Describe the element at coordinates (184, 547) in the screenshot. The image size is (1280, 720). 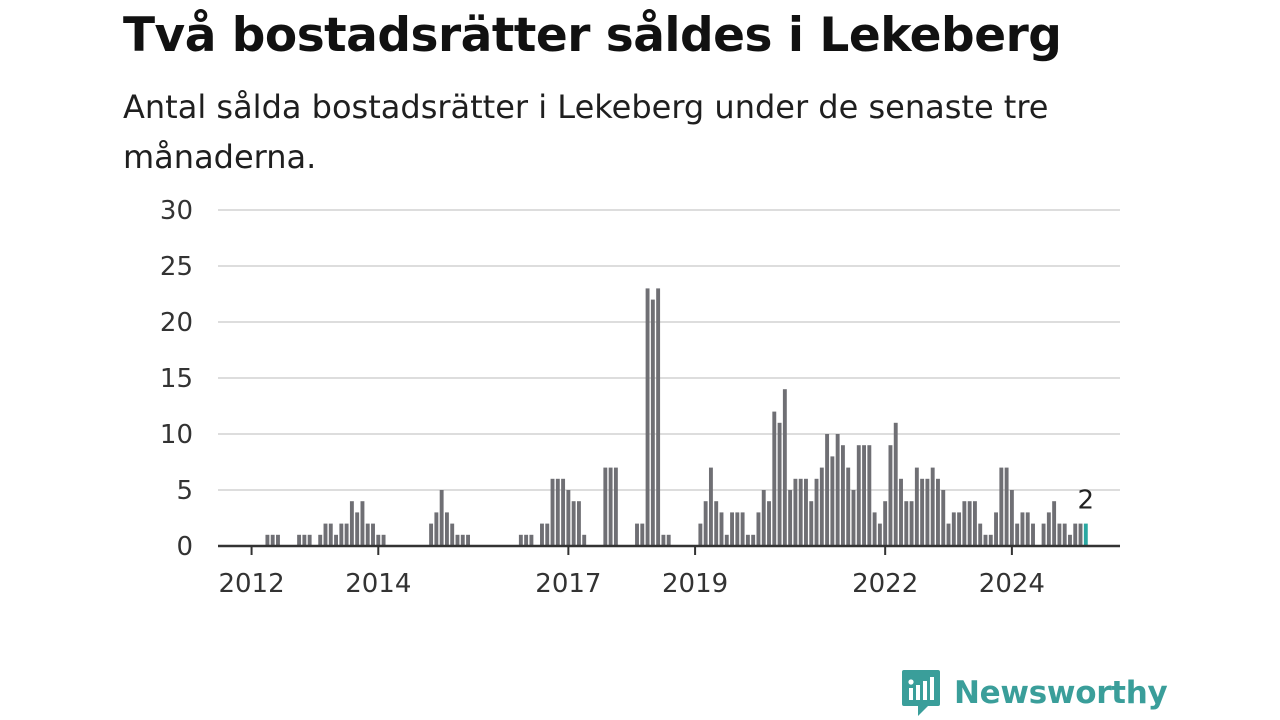
I see `y-tick-label-0: 0` at that location.